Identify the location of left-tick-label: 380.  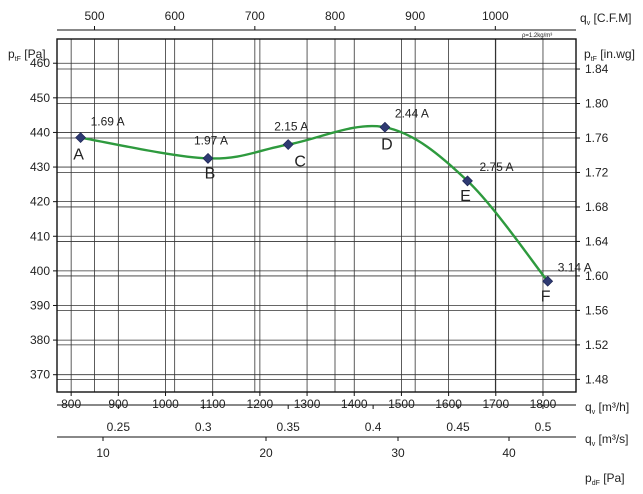
(40, 340).